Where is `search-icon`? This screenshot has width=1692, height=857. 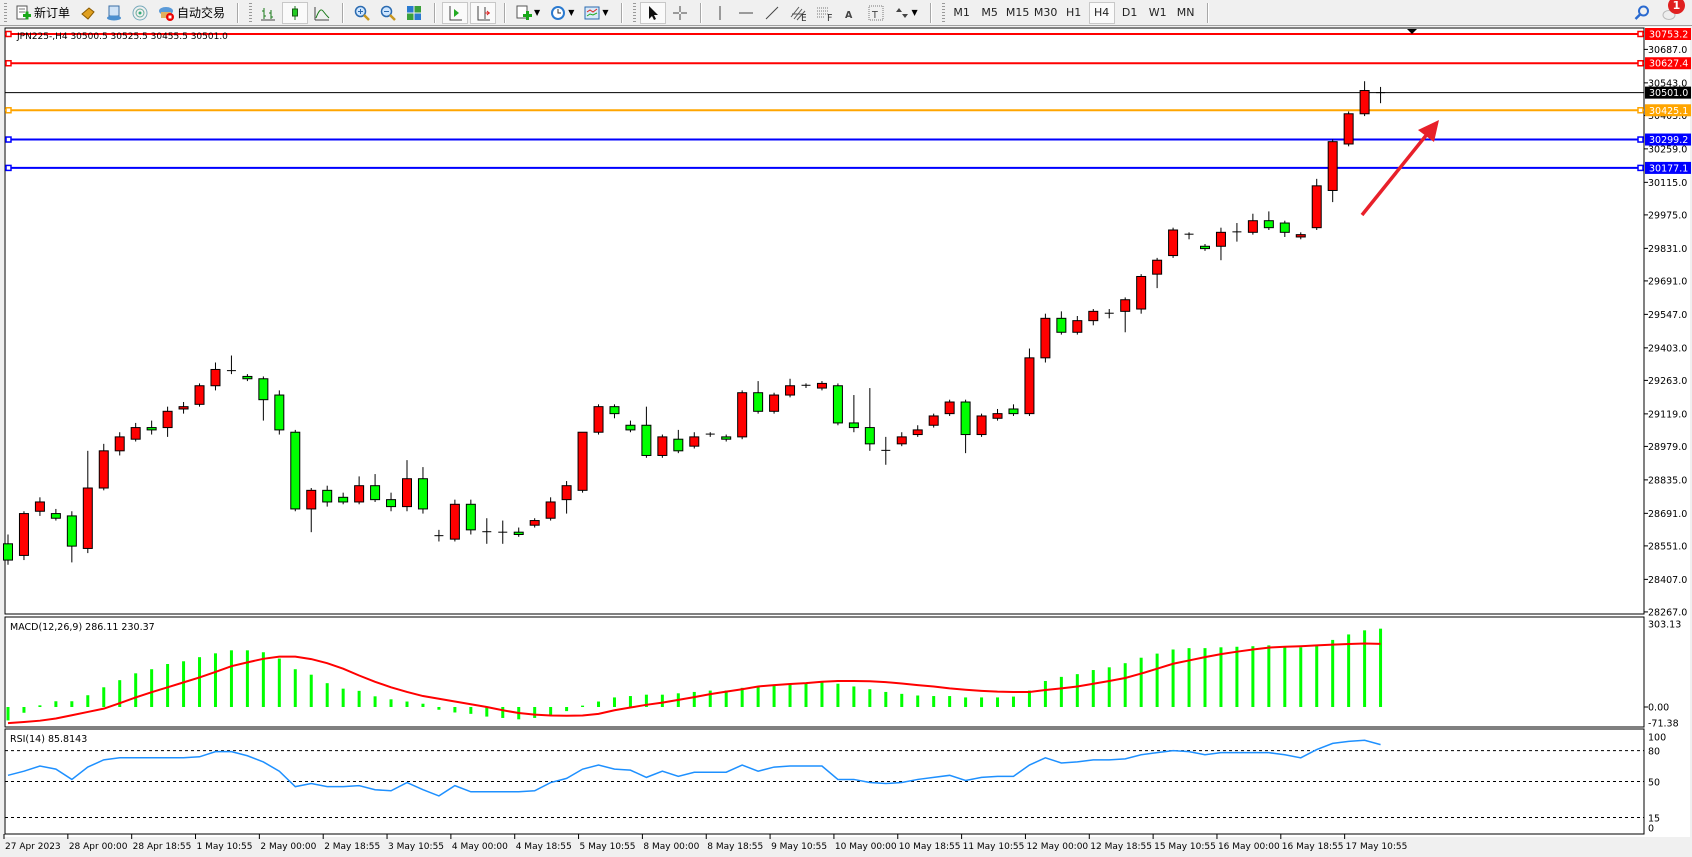 search-icon is located at coordinates (1642, 13).